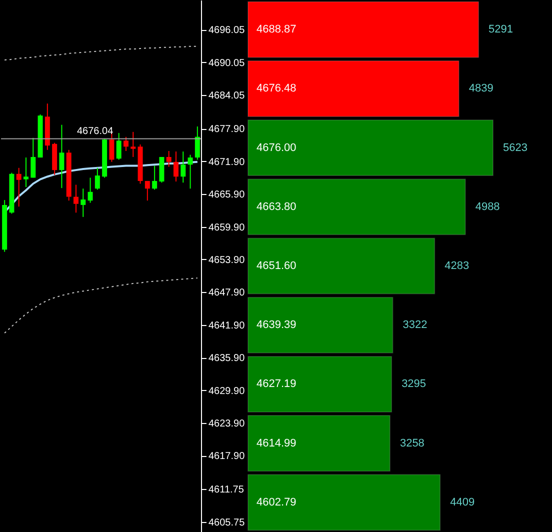 The height and width of the screenshot is (532, 552). Describe the element at coordinates (227, 63) in the screenshot. I see `y-tick-label: 4690.05` at that location.